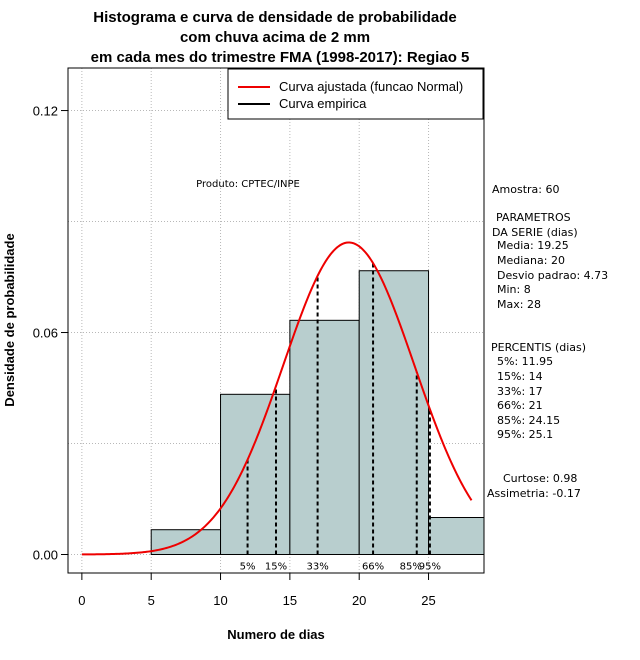 This screenshot has height=660, width=640. Describe the element at coordinates (430, 567) in the screenshot. I see `percentile-line-label: 95%` at that location.